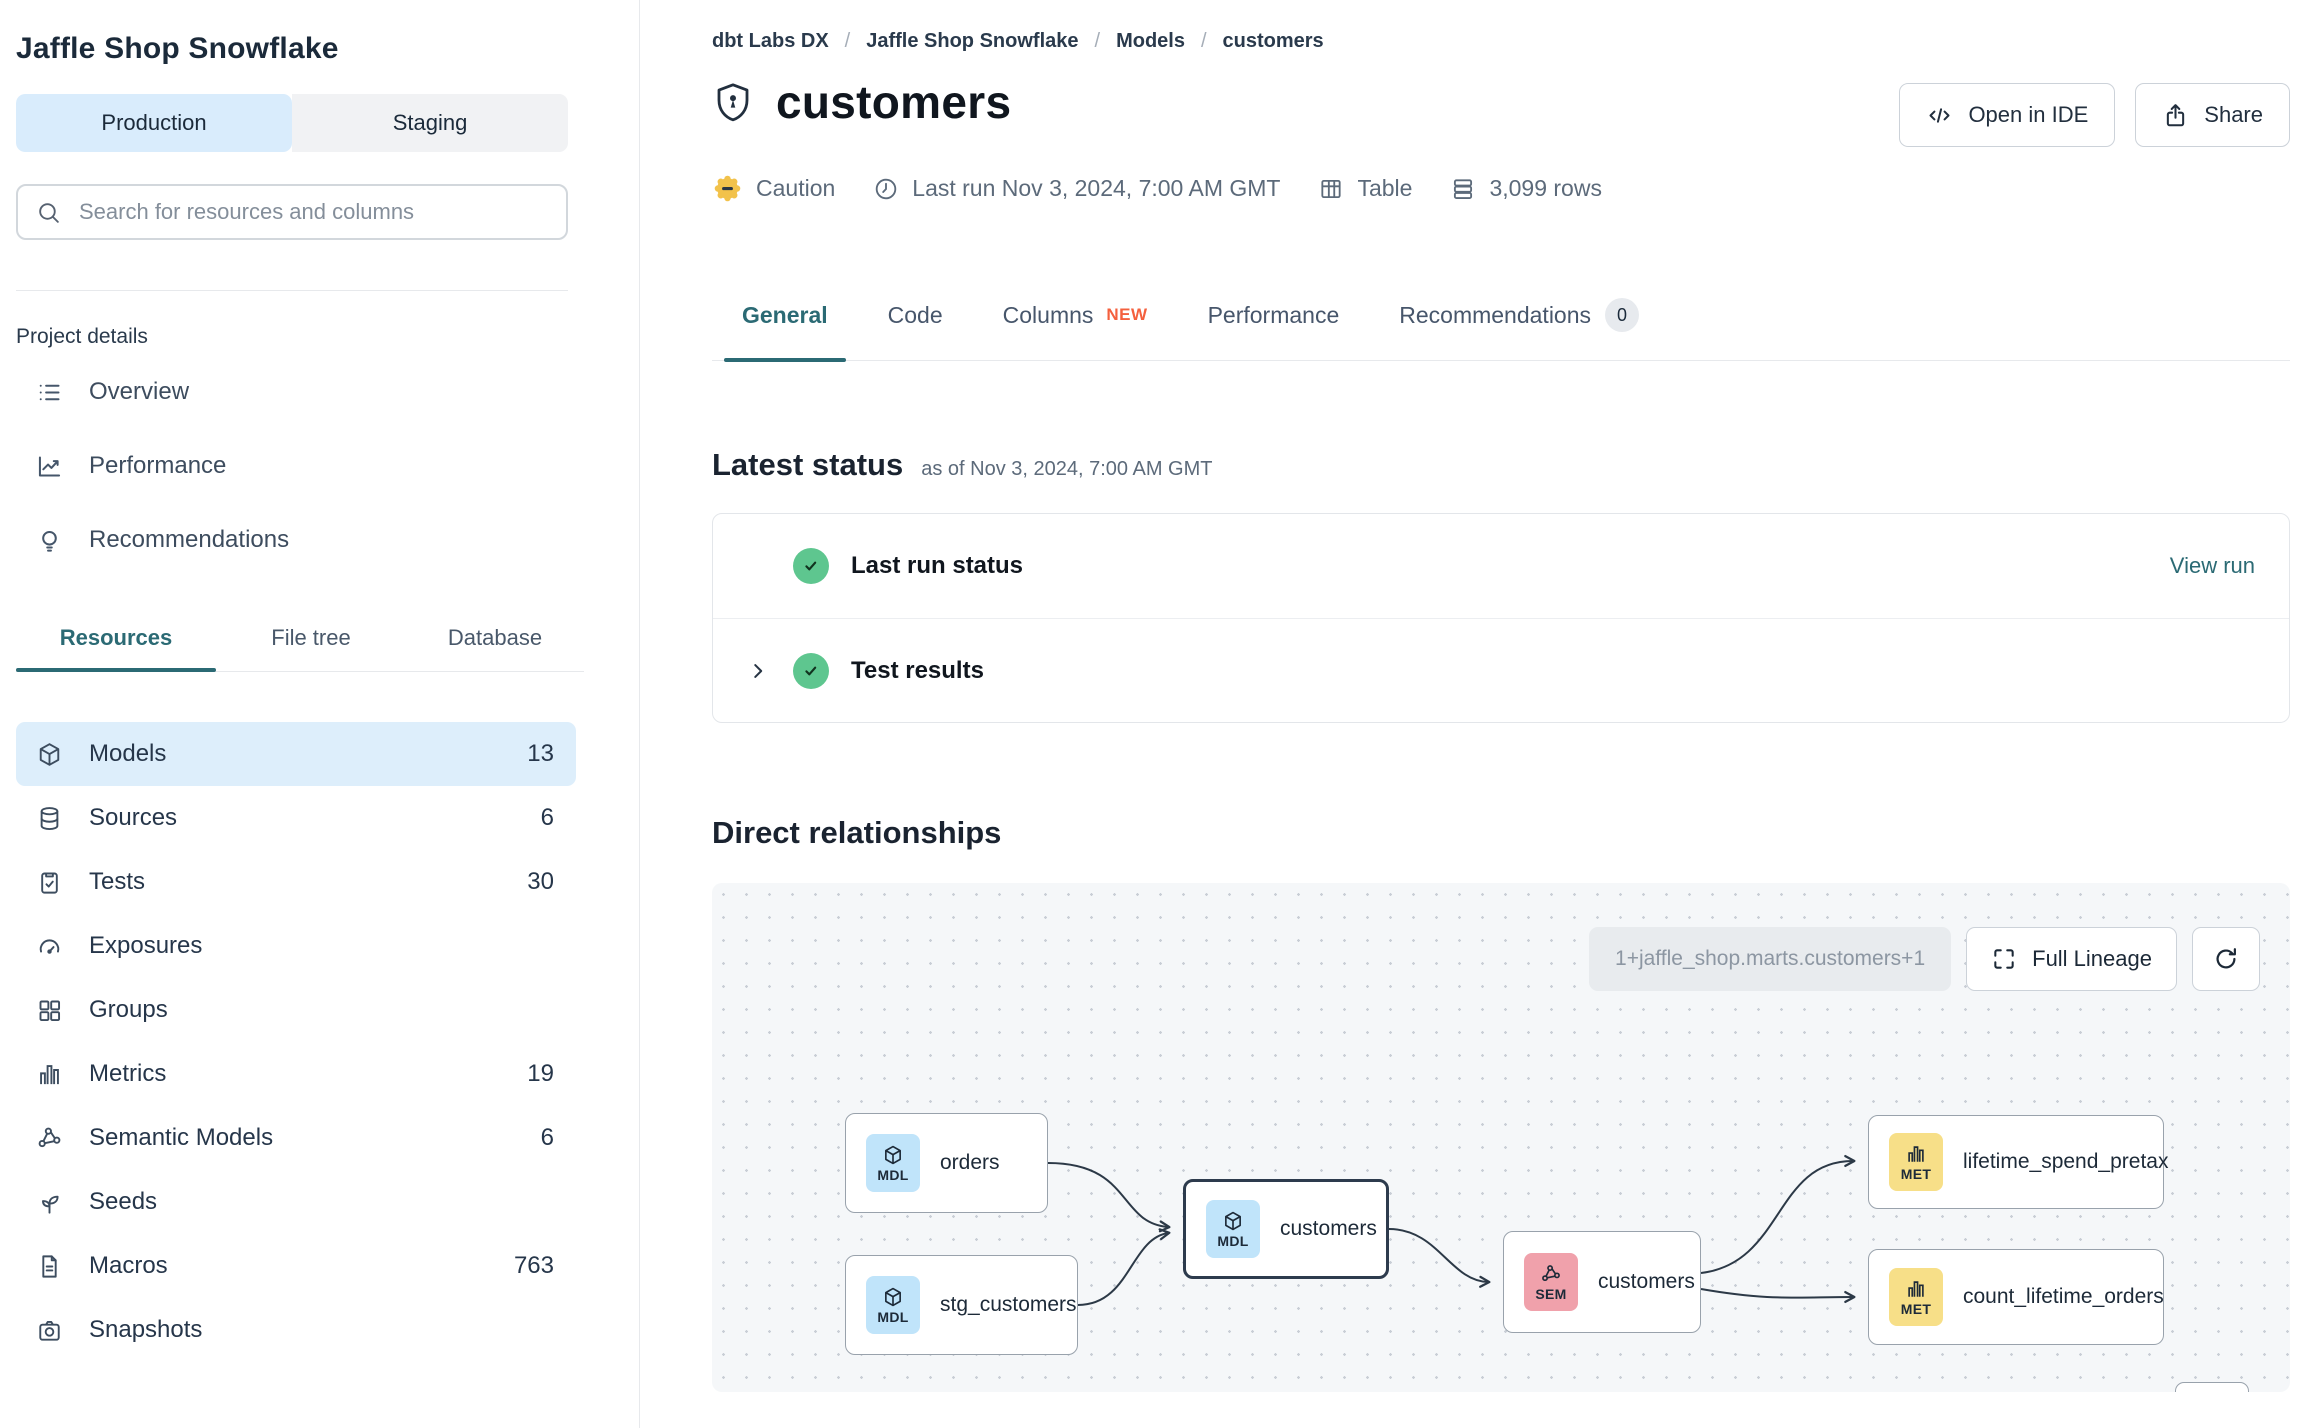 This screenshot has height=1428, width=2316. I want to click on sidebar-item-tests: Tests 30, so click(296, 882).